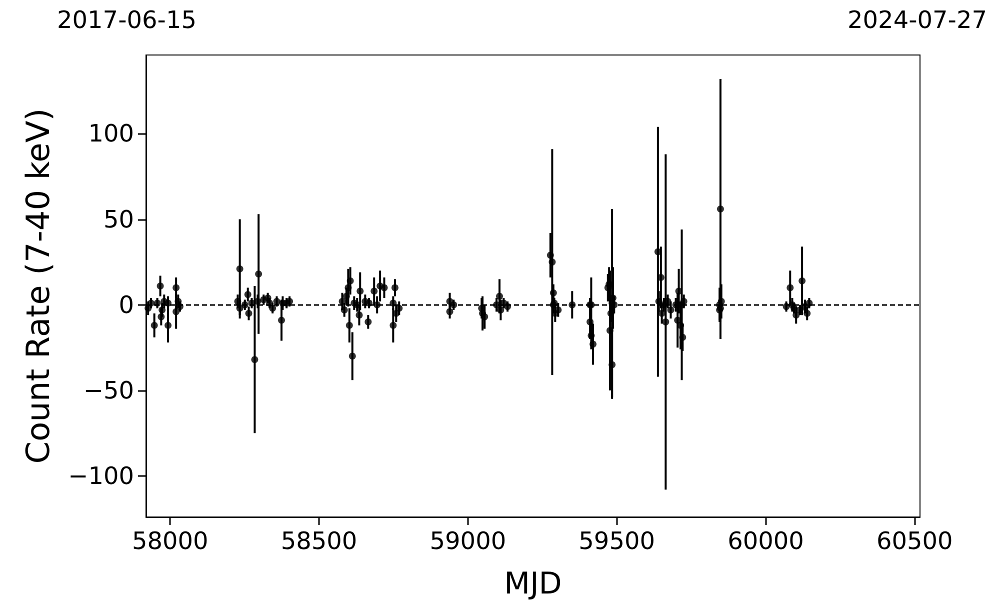 This screenshot has height=613, width=997. Describe the element at coordinates (126, 20) in the screenshot. I see `text: 2017-06-15` at that location.